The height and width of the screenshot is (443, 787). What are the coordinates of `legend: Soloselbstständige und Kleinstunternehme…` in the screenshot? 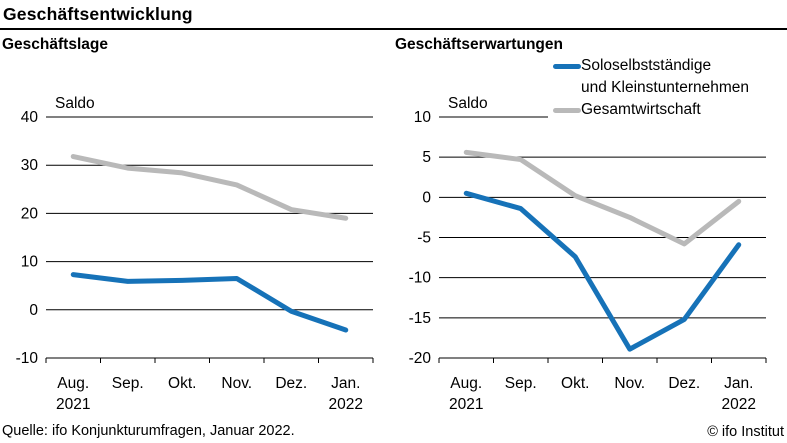 It's located at (651, 88).